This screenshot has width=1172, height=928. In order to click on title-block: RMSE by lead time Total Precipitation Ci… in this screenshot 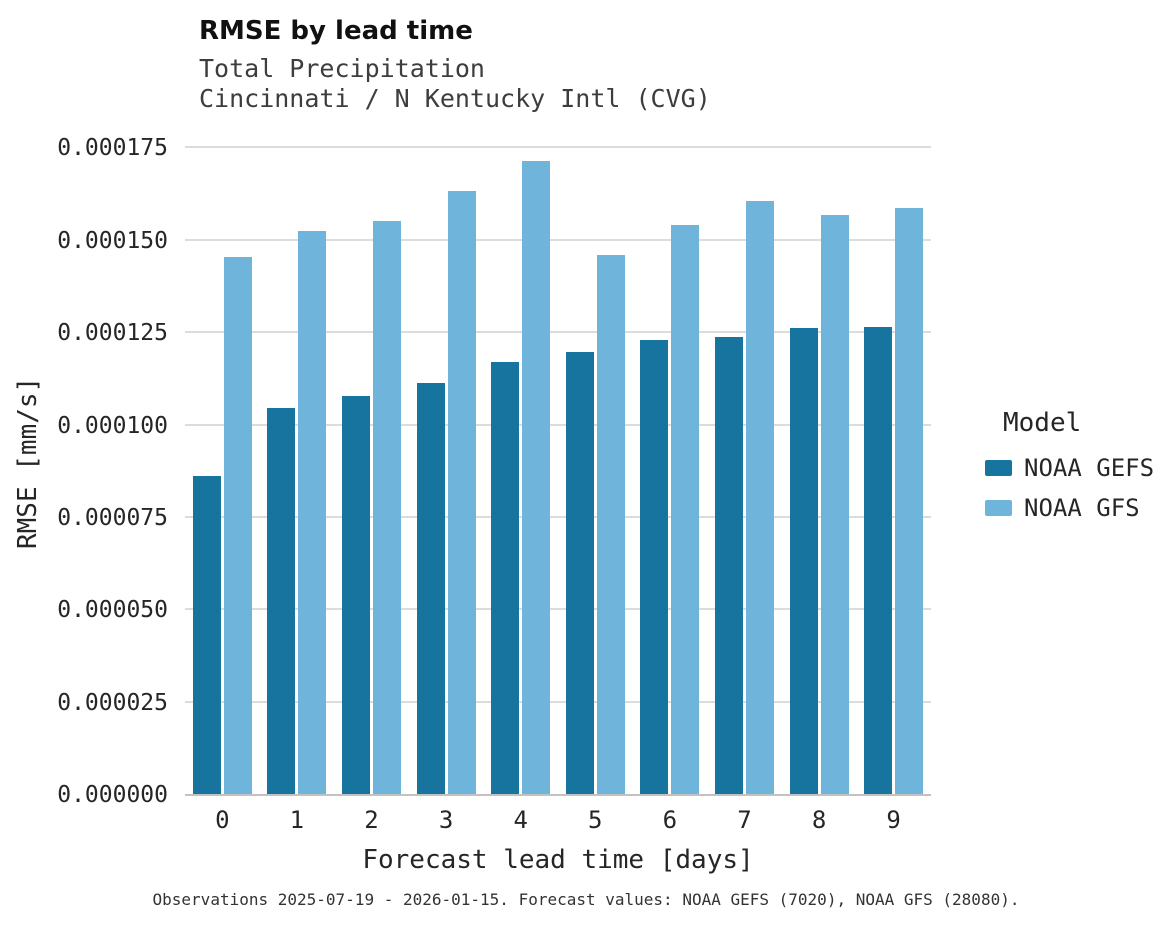, I will do `click(455, 65)`.